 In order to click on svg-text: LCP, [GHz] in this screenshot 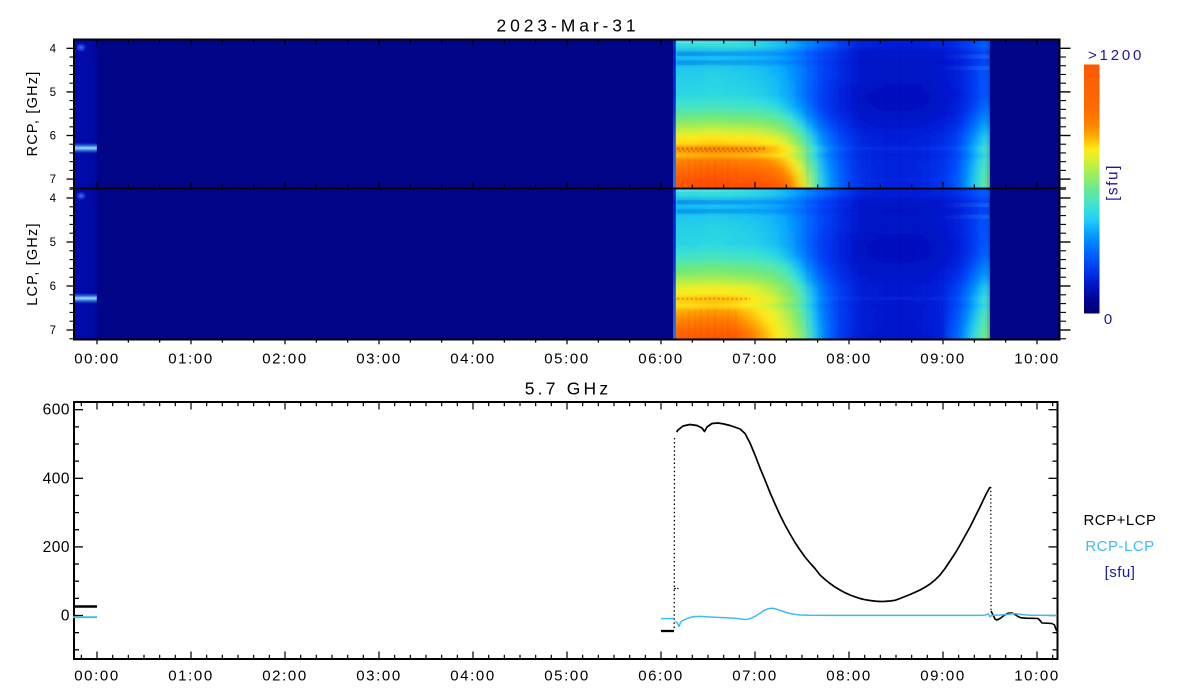, I will do `click(33, 263)`.